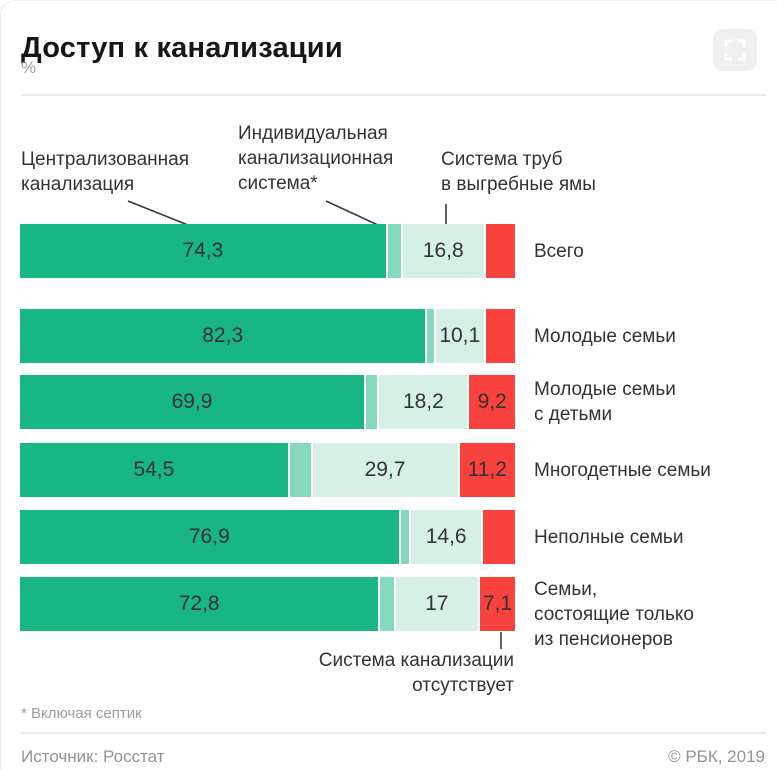 The image size is (777, 770). I want to click on value-label: 7,1, so click(497, 603).